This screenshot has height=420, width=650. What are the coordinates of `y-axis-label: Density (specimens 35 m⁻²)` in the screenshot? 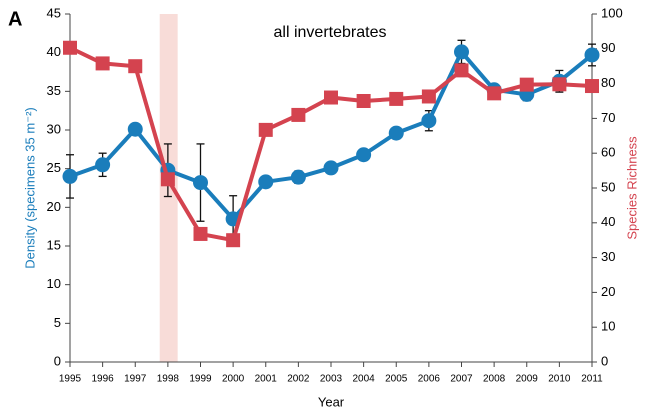 It's located at (29, 187).